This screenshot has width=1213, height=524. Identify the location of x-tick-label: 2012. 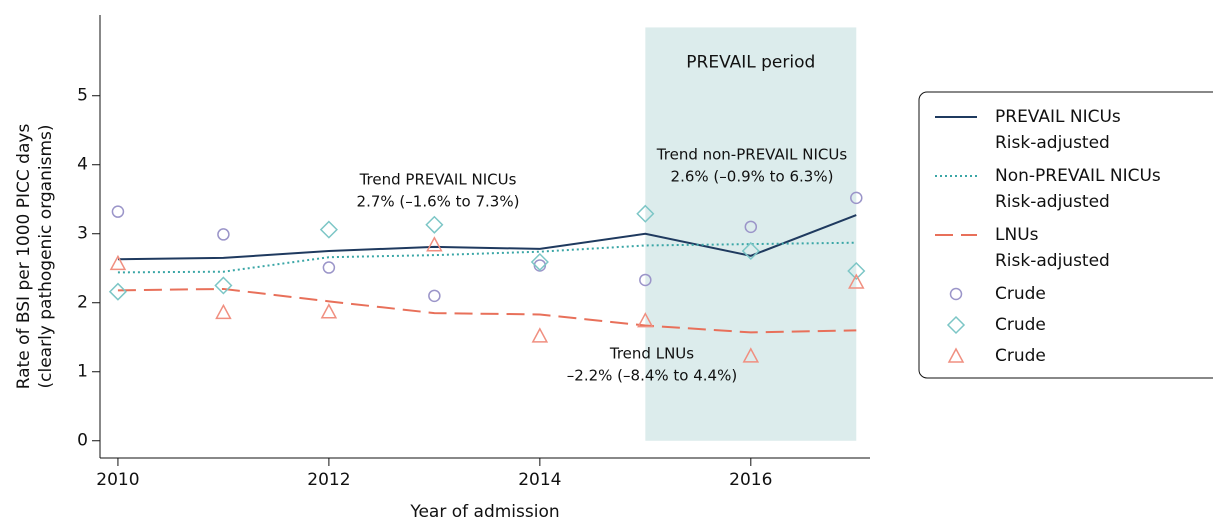
(328, 480).